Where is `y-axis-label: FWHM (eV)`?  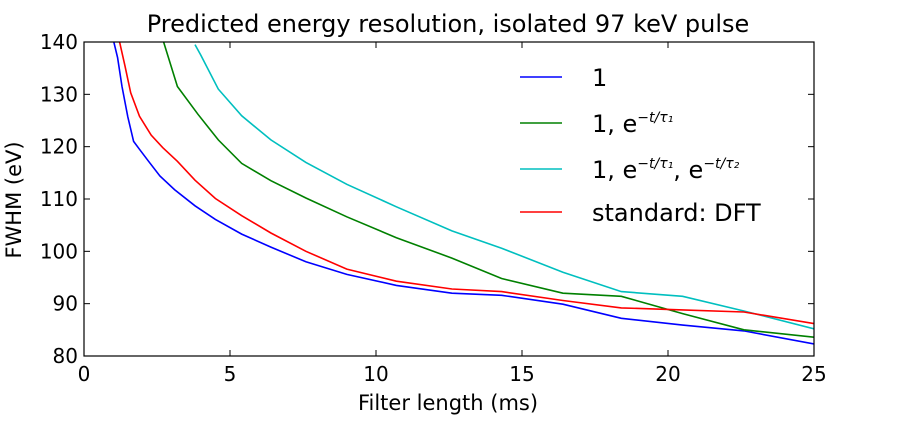
y-axis-label: FWHM (eV) is located at coordinates (14, 199).